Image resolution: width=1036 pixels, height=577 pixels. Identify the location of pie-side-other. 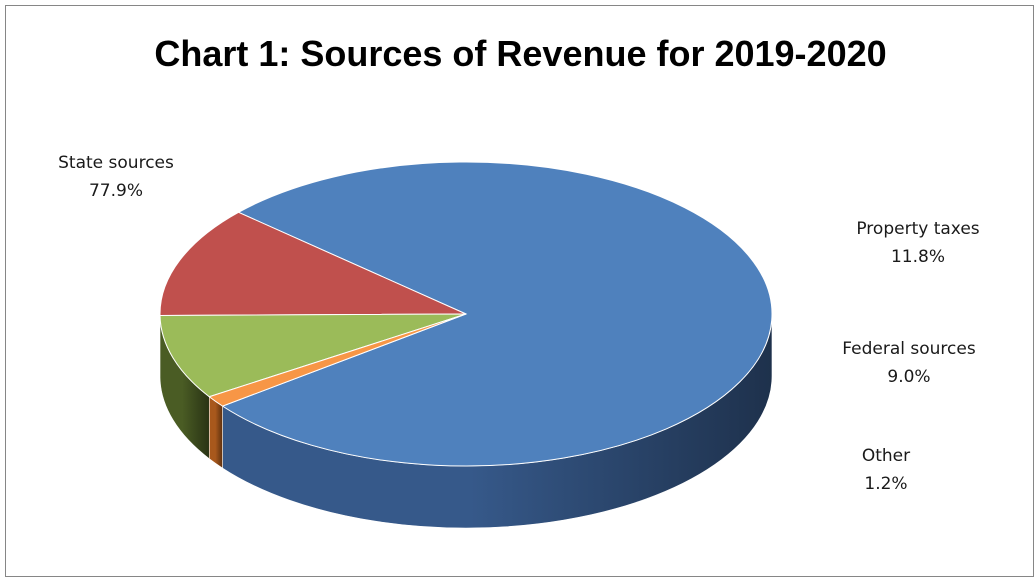
(215, 432).